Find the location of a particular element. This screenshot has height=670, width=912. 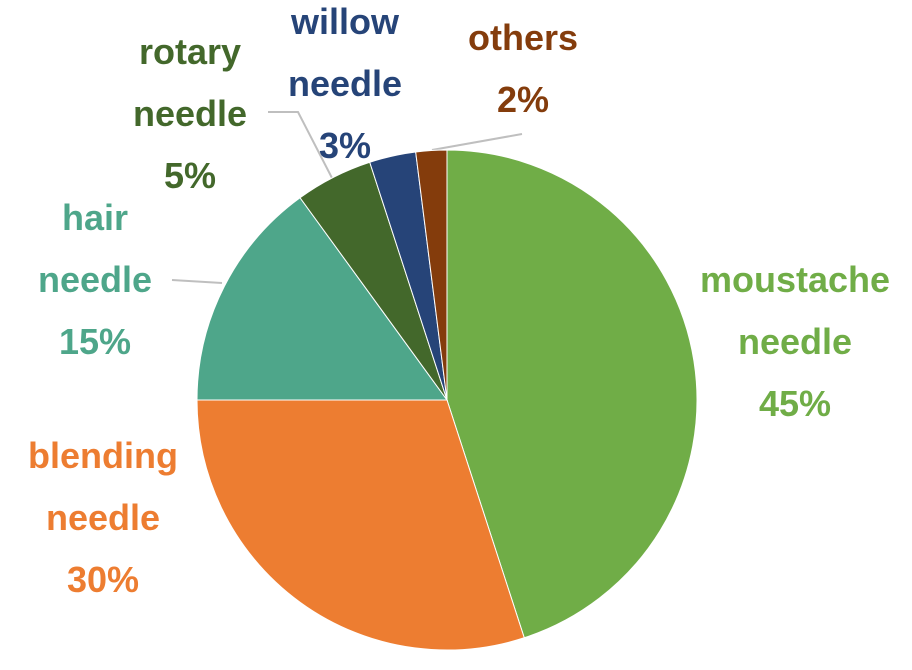

slice-label: moustache needle 45% is located at coordinates (795, 342).